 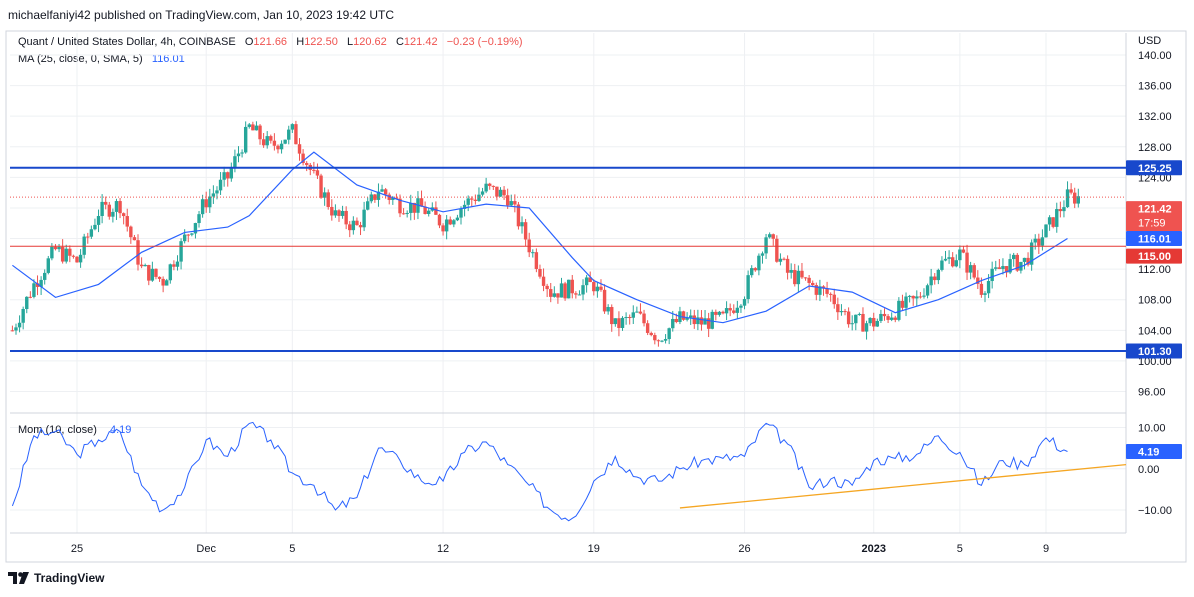 I want to click on price-badge-label: 125.25, so click(x=1155, y=169).